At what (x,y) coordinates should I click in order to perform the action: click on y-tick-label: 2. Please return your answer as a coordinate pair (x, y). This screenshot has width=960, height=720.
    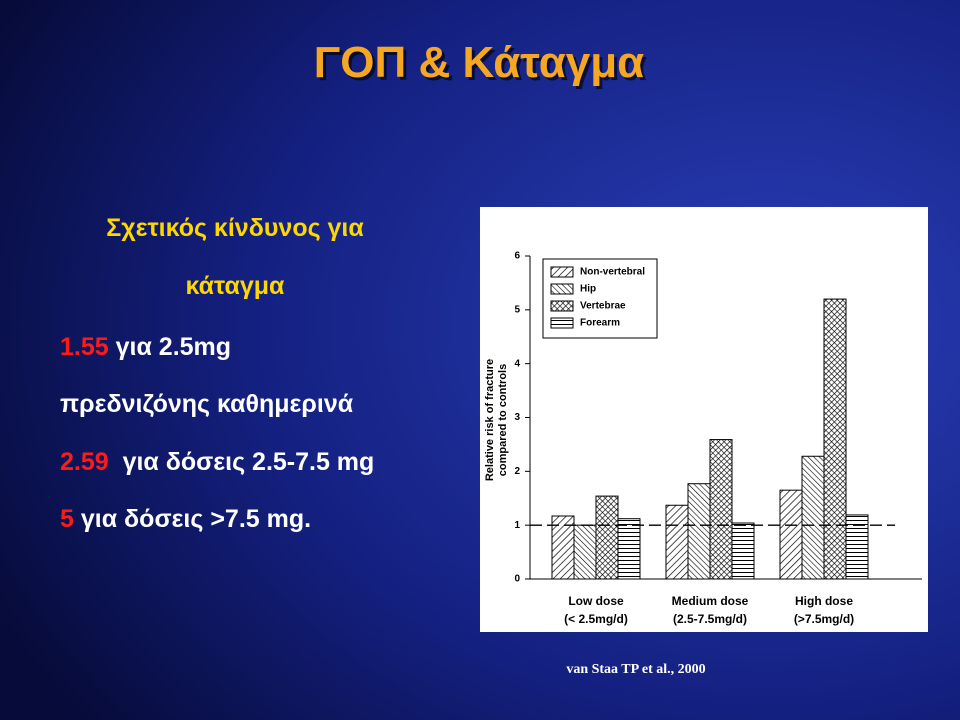
    Looking at the image, I should click on (517, 471).